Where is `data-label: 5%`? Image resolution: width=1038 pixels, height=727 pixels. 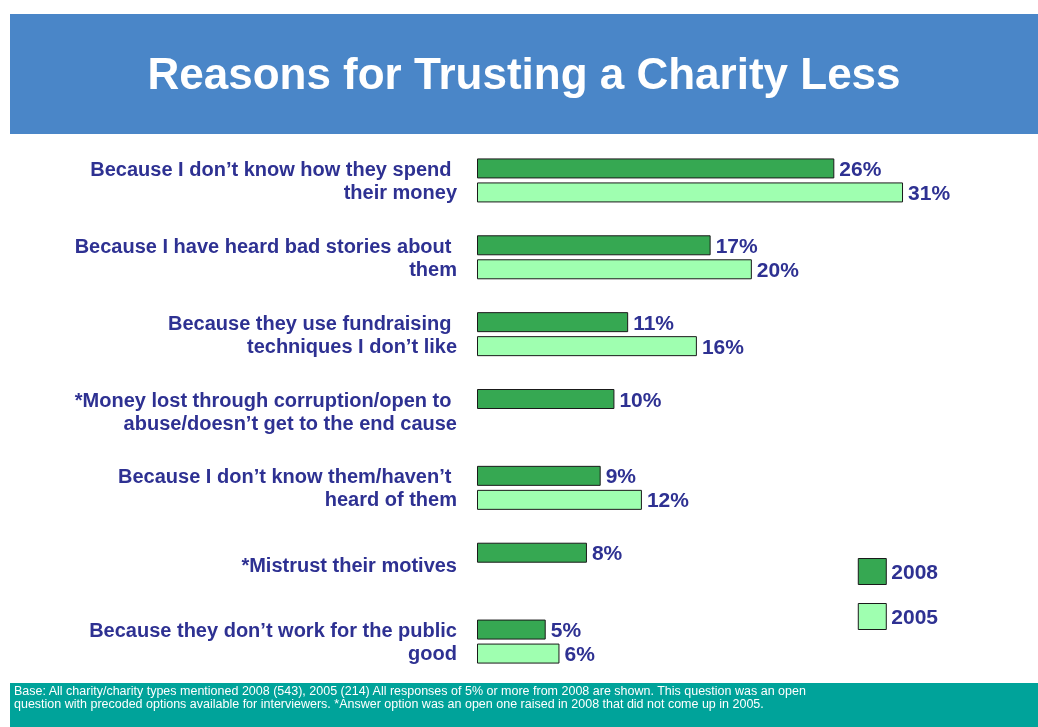 data-label: 5% is located at coordinates (566, 630).